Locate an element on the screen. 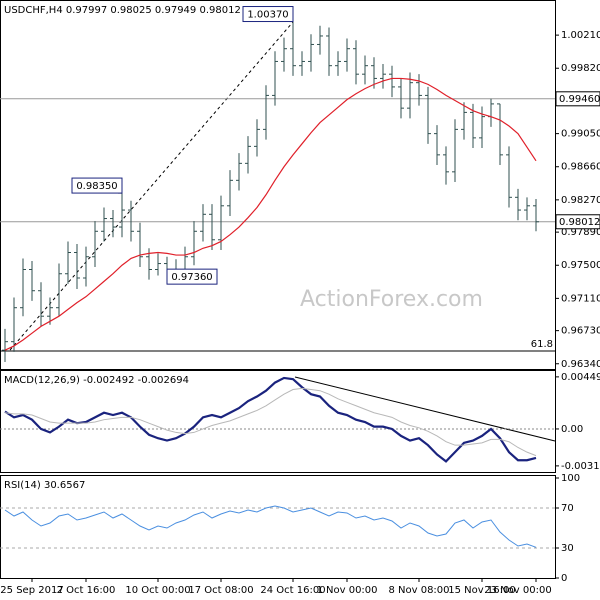  macd-title: MACD(12,26,9) -0.002492 -0.002694 is located at coordinates (96, 380).